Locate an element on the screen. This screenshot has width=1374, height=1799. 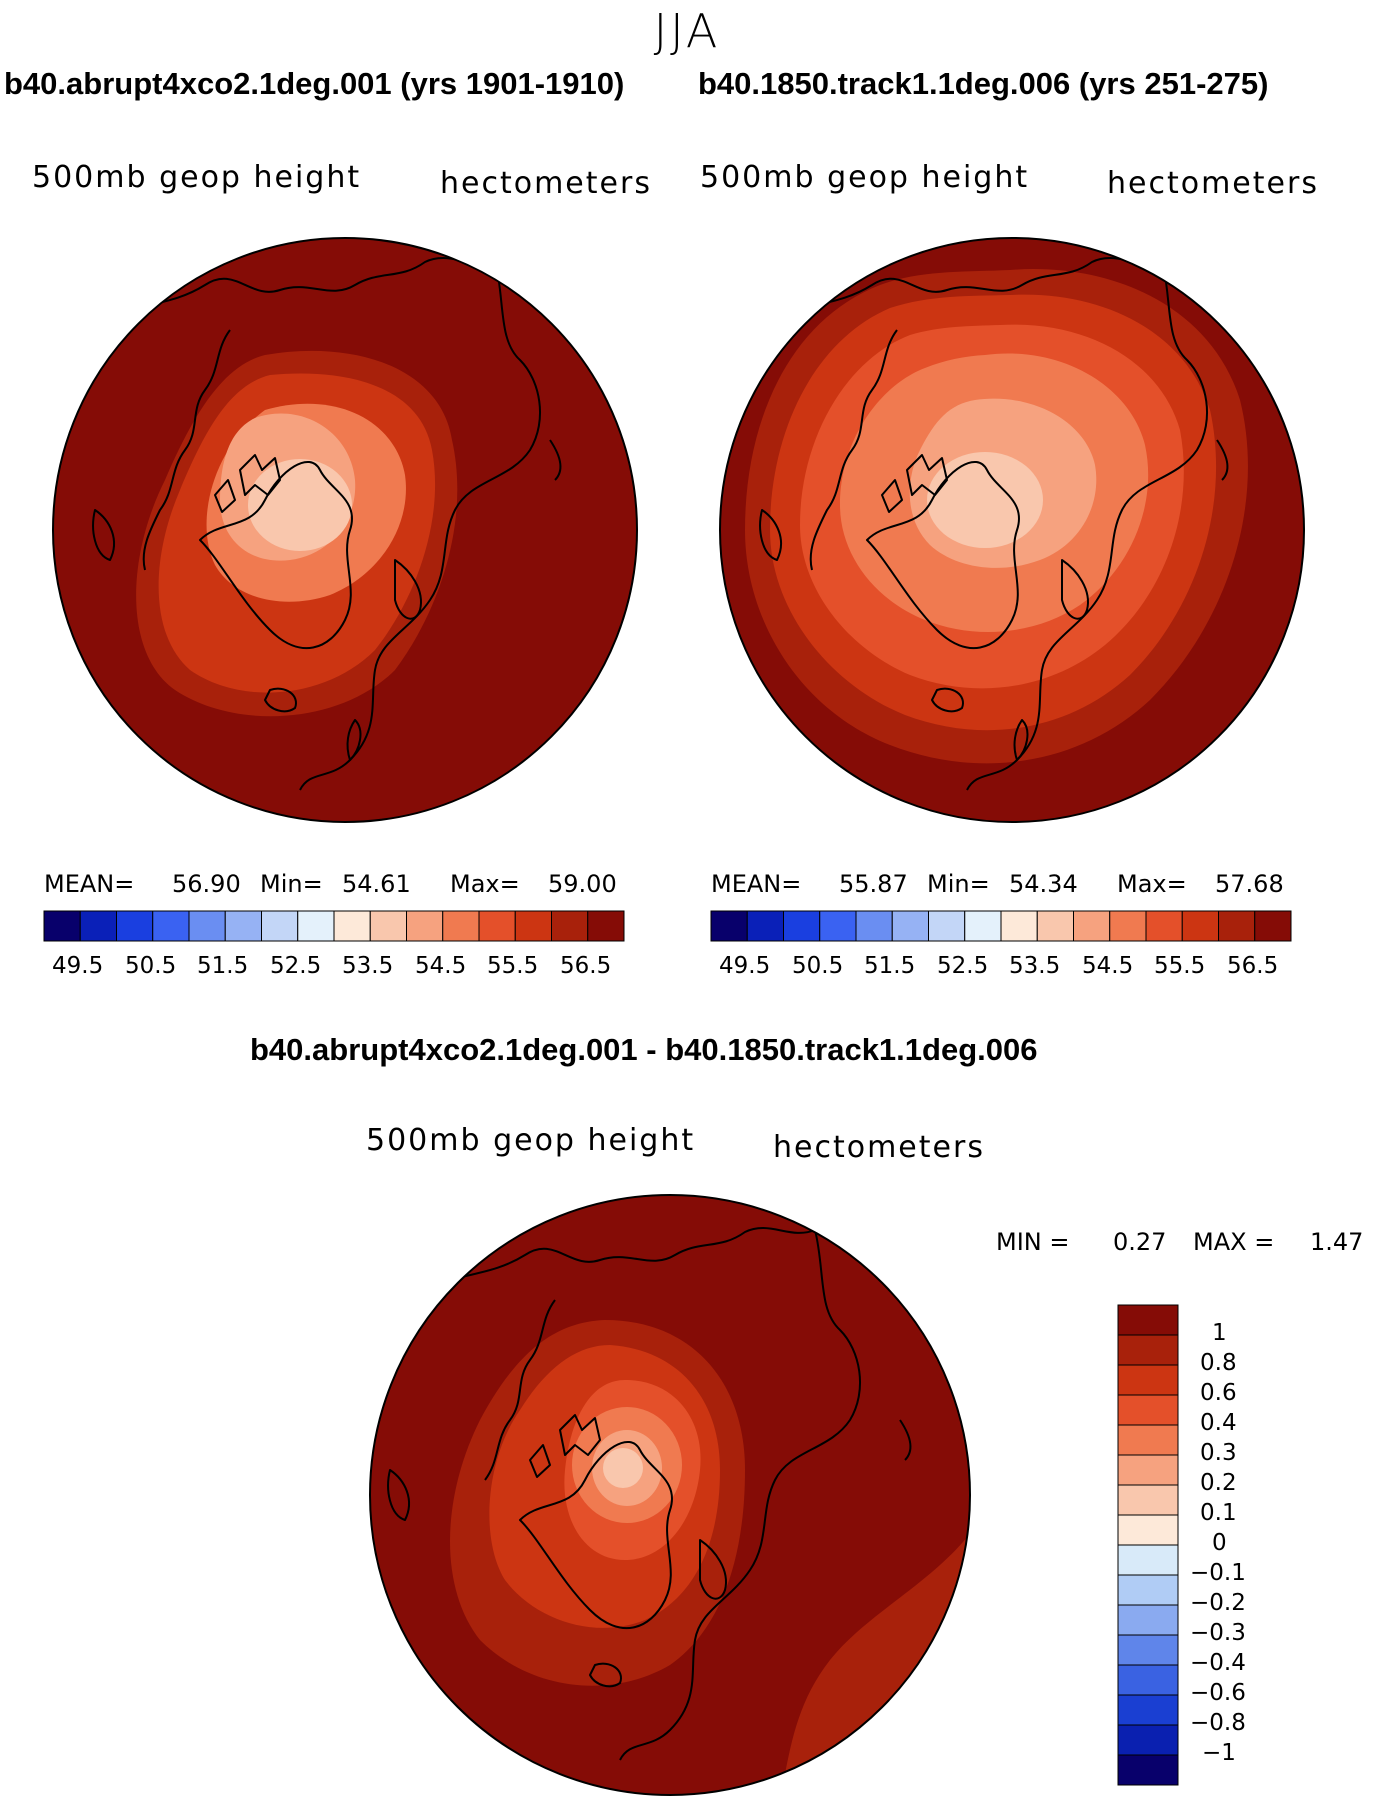
panel-1-max-value: 59.00 is located at coordinates (582, 884).